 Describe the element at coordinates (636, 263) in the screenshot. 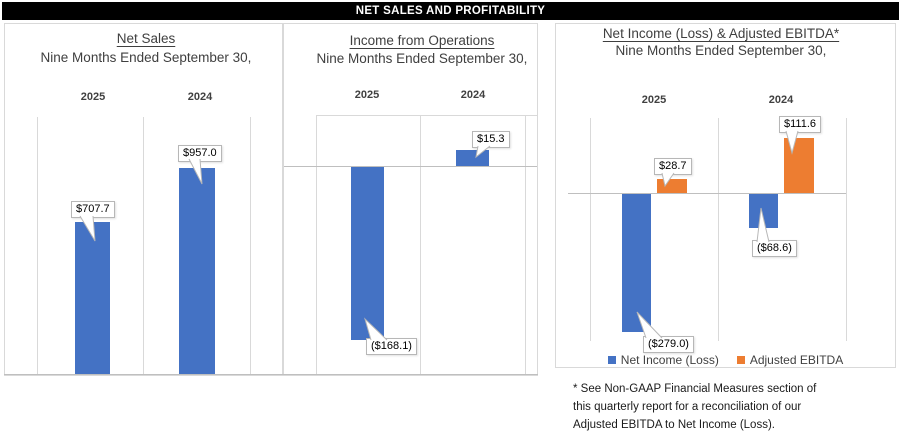

I see `bar-net-income-2025` at that location.